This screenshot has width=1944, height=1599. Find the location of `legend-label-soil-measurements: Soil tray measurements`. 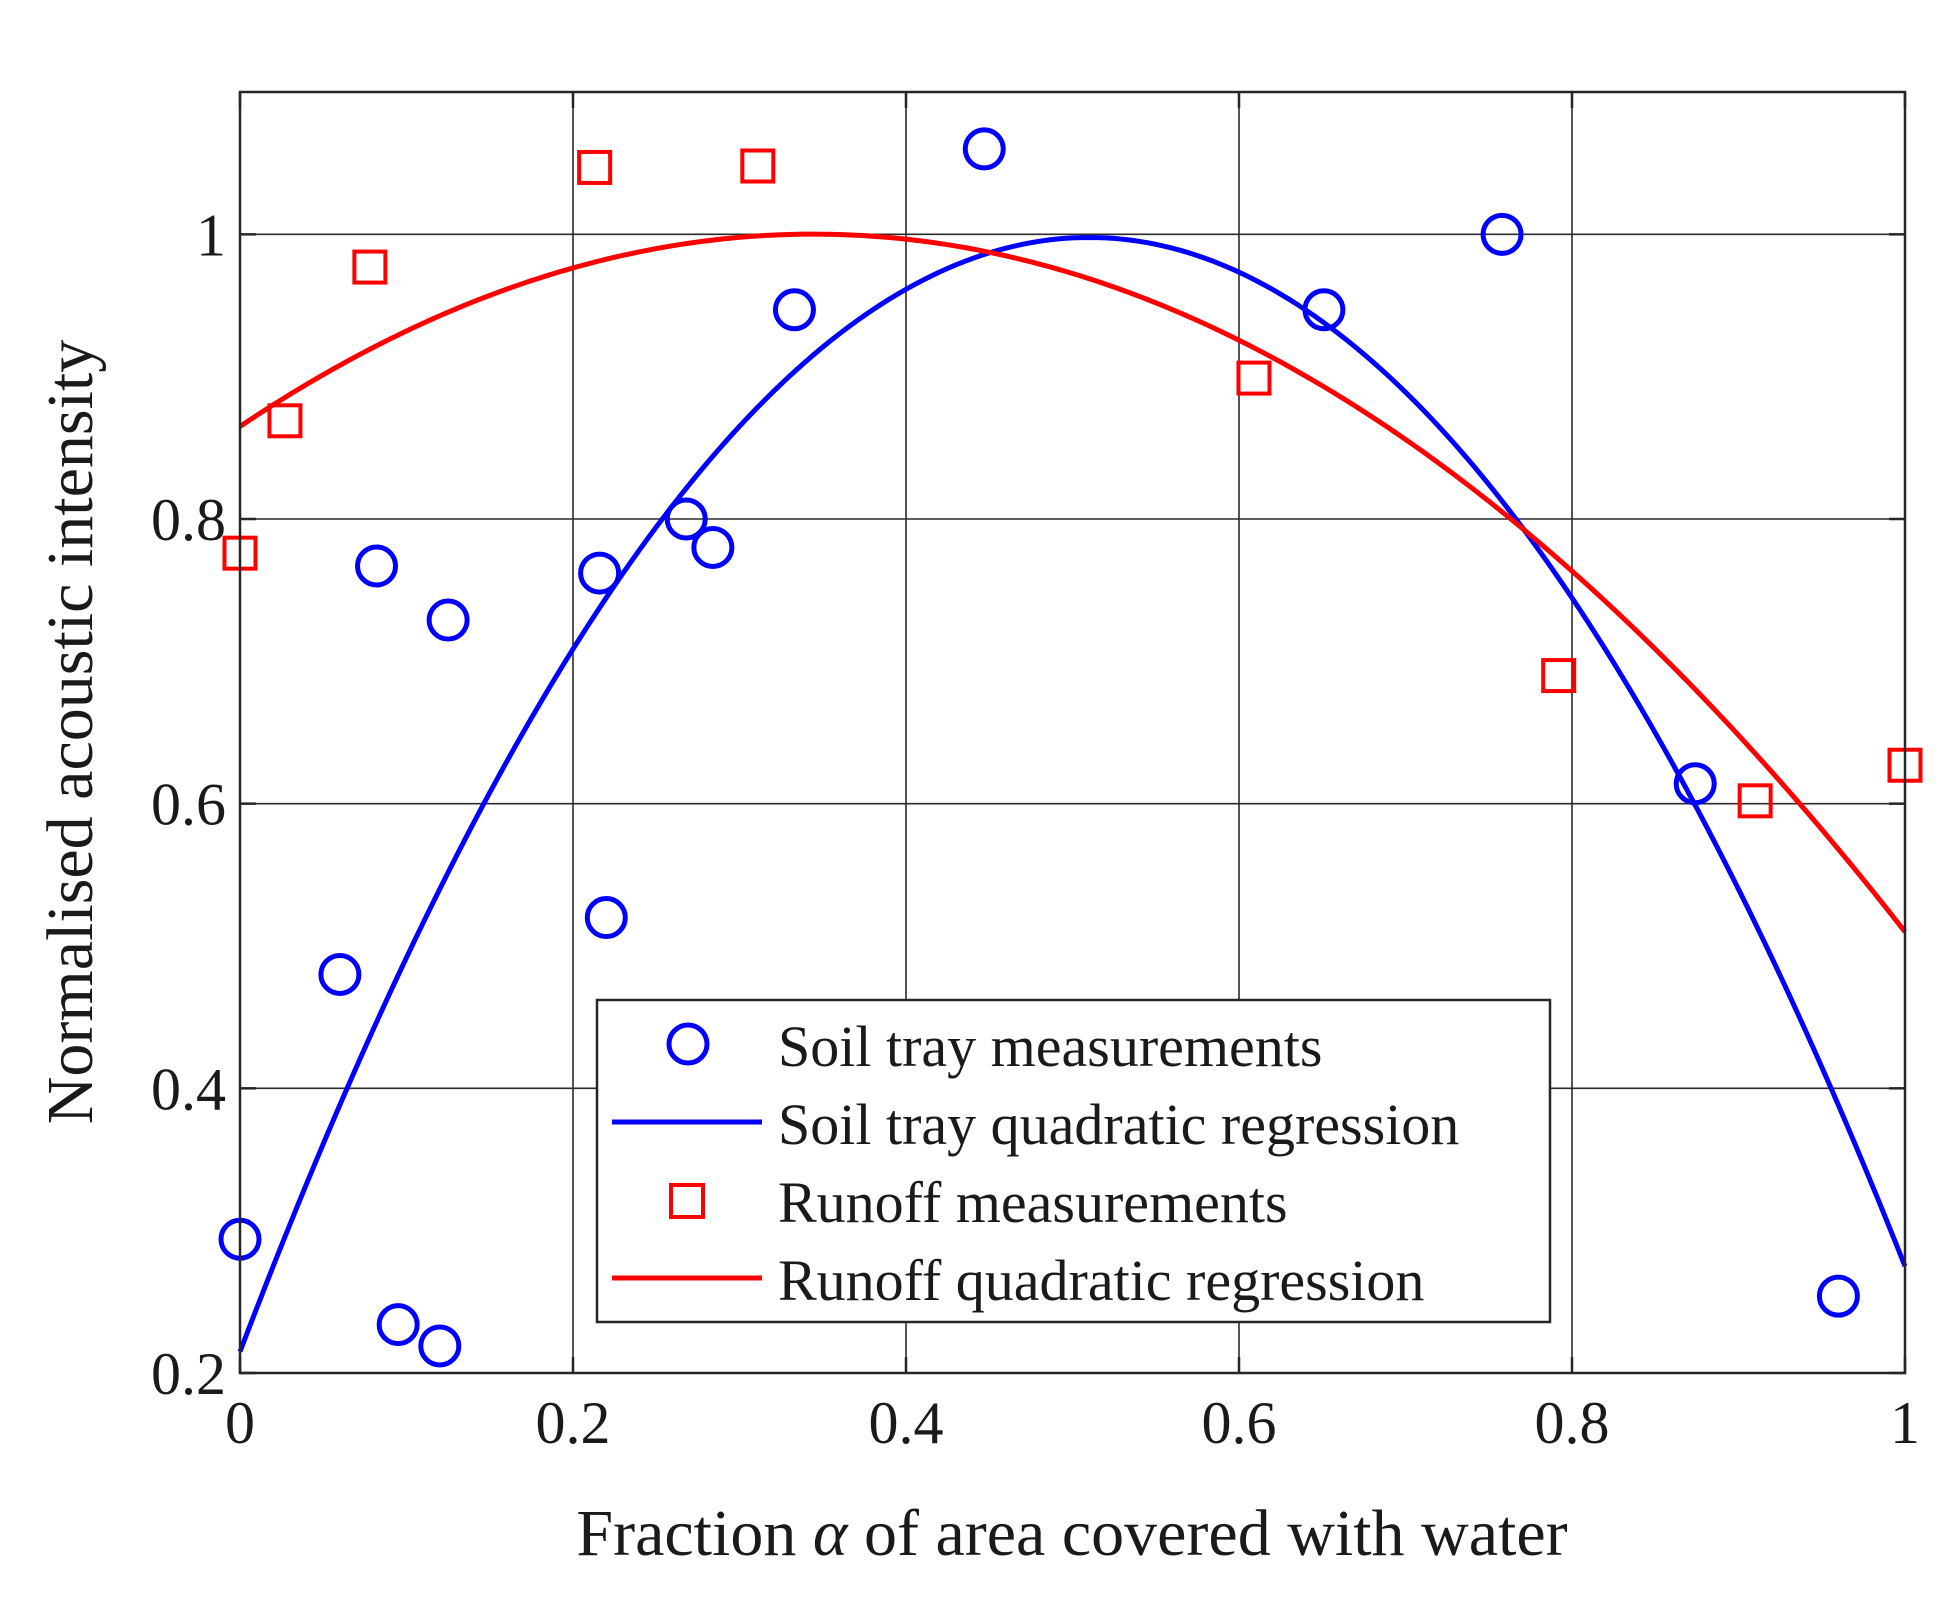

legend-label-soil-measurements: Soil tray measurements is located at coordinates (1050, 1046).